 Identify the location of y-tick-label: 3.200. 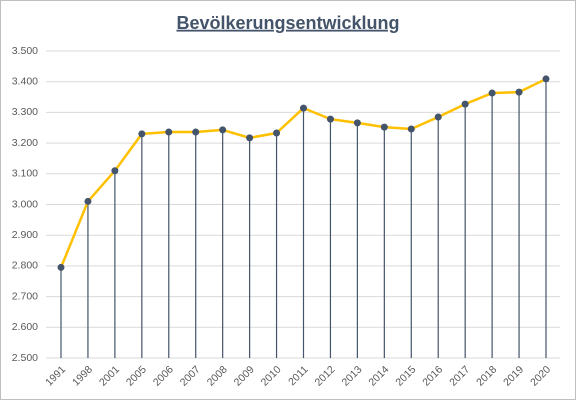
(25, 143).